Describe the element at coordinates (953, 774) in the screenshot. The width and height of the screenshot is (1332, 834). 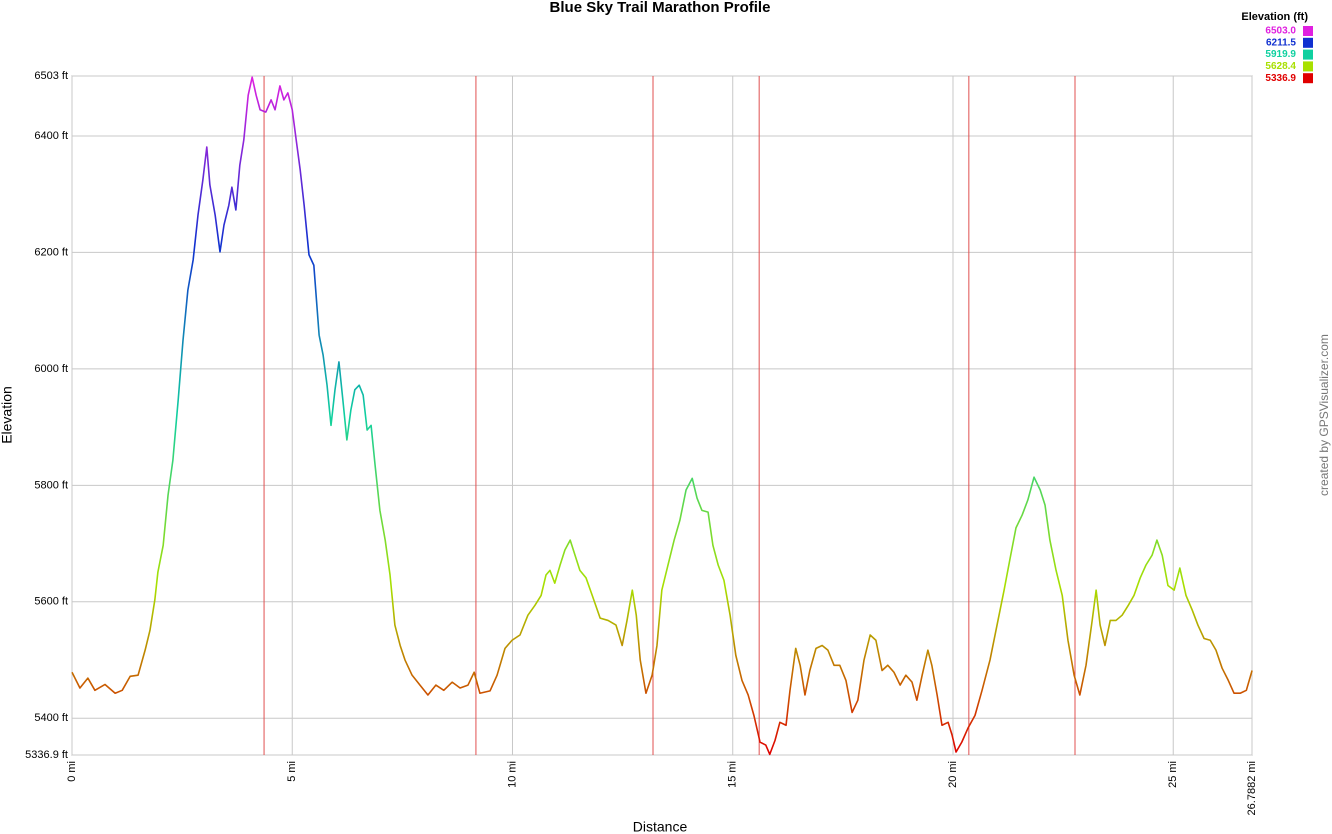
I see `x-tick-label: 20 mi` at that location.